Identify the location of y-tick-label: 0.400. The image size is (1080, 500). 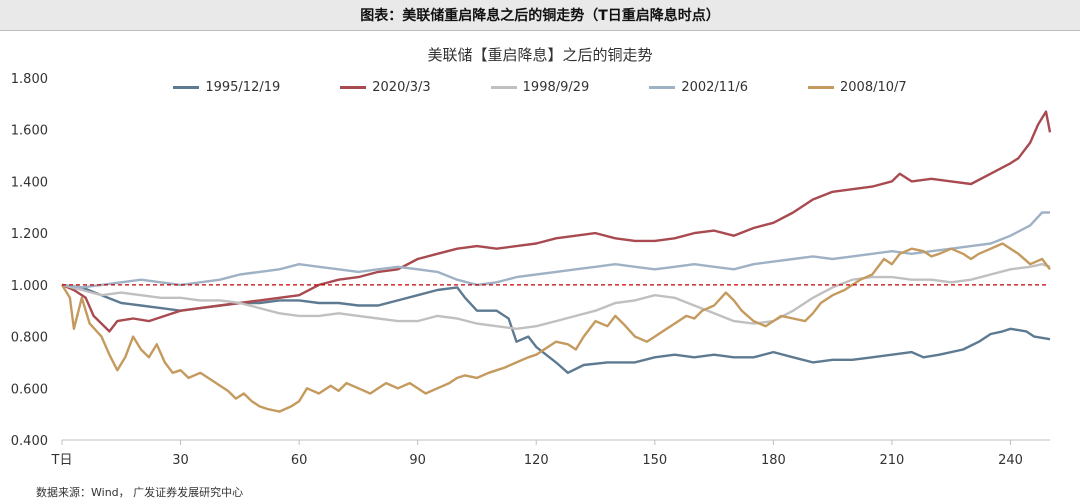
(29, 441).